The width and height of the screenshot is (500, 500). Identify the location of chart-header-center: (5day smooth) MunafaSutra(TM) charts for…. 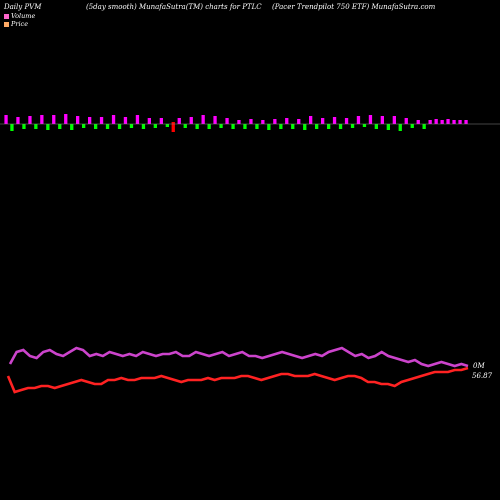
(174, 7).